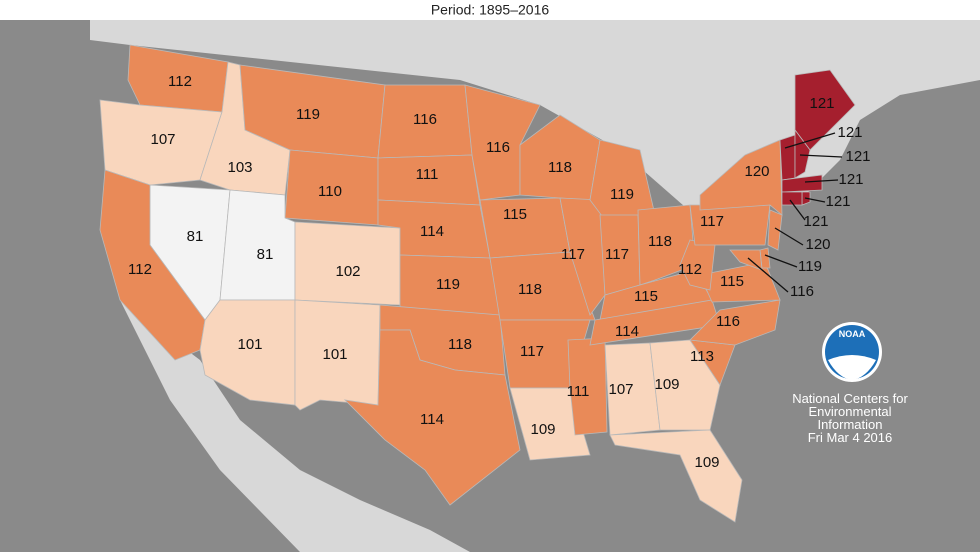 This screenshot has width=980, height=552. I want to click on state-value: 113, so click(702, 356).